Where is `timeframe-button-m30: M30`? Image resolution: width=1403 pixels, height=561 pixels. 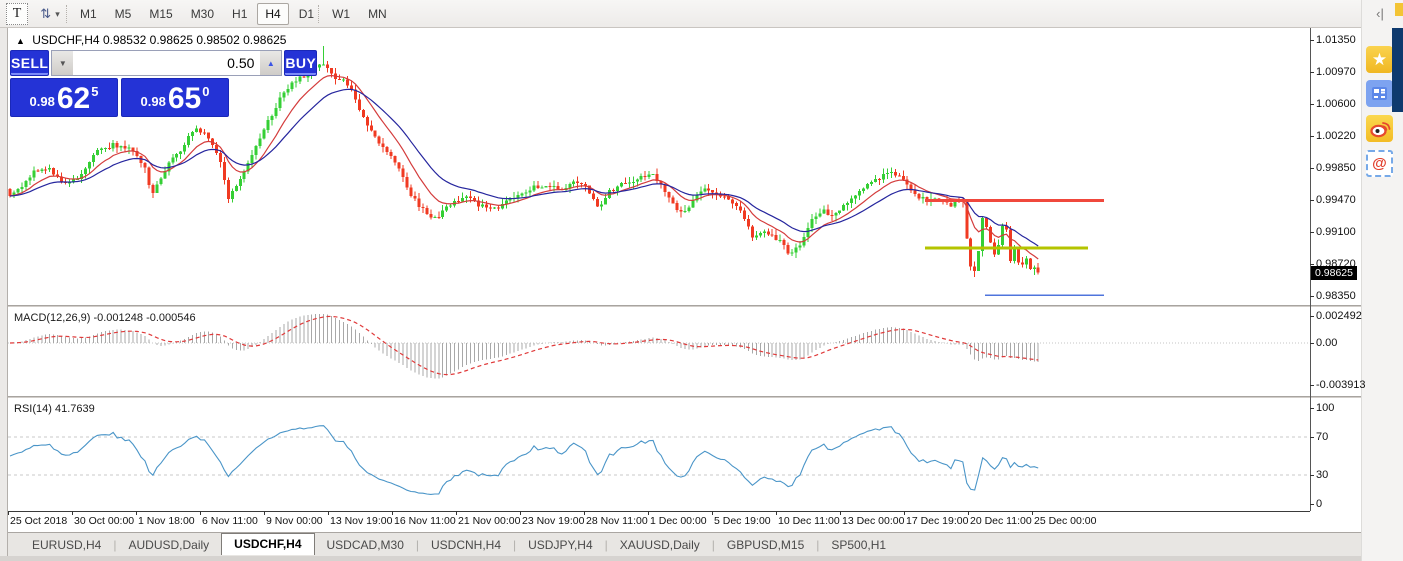 timeframe-button-m30: M30 is located at coordinates (202, 14).